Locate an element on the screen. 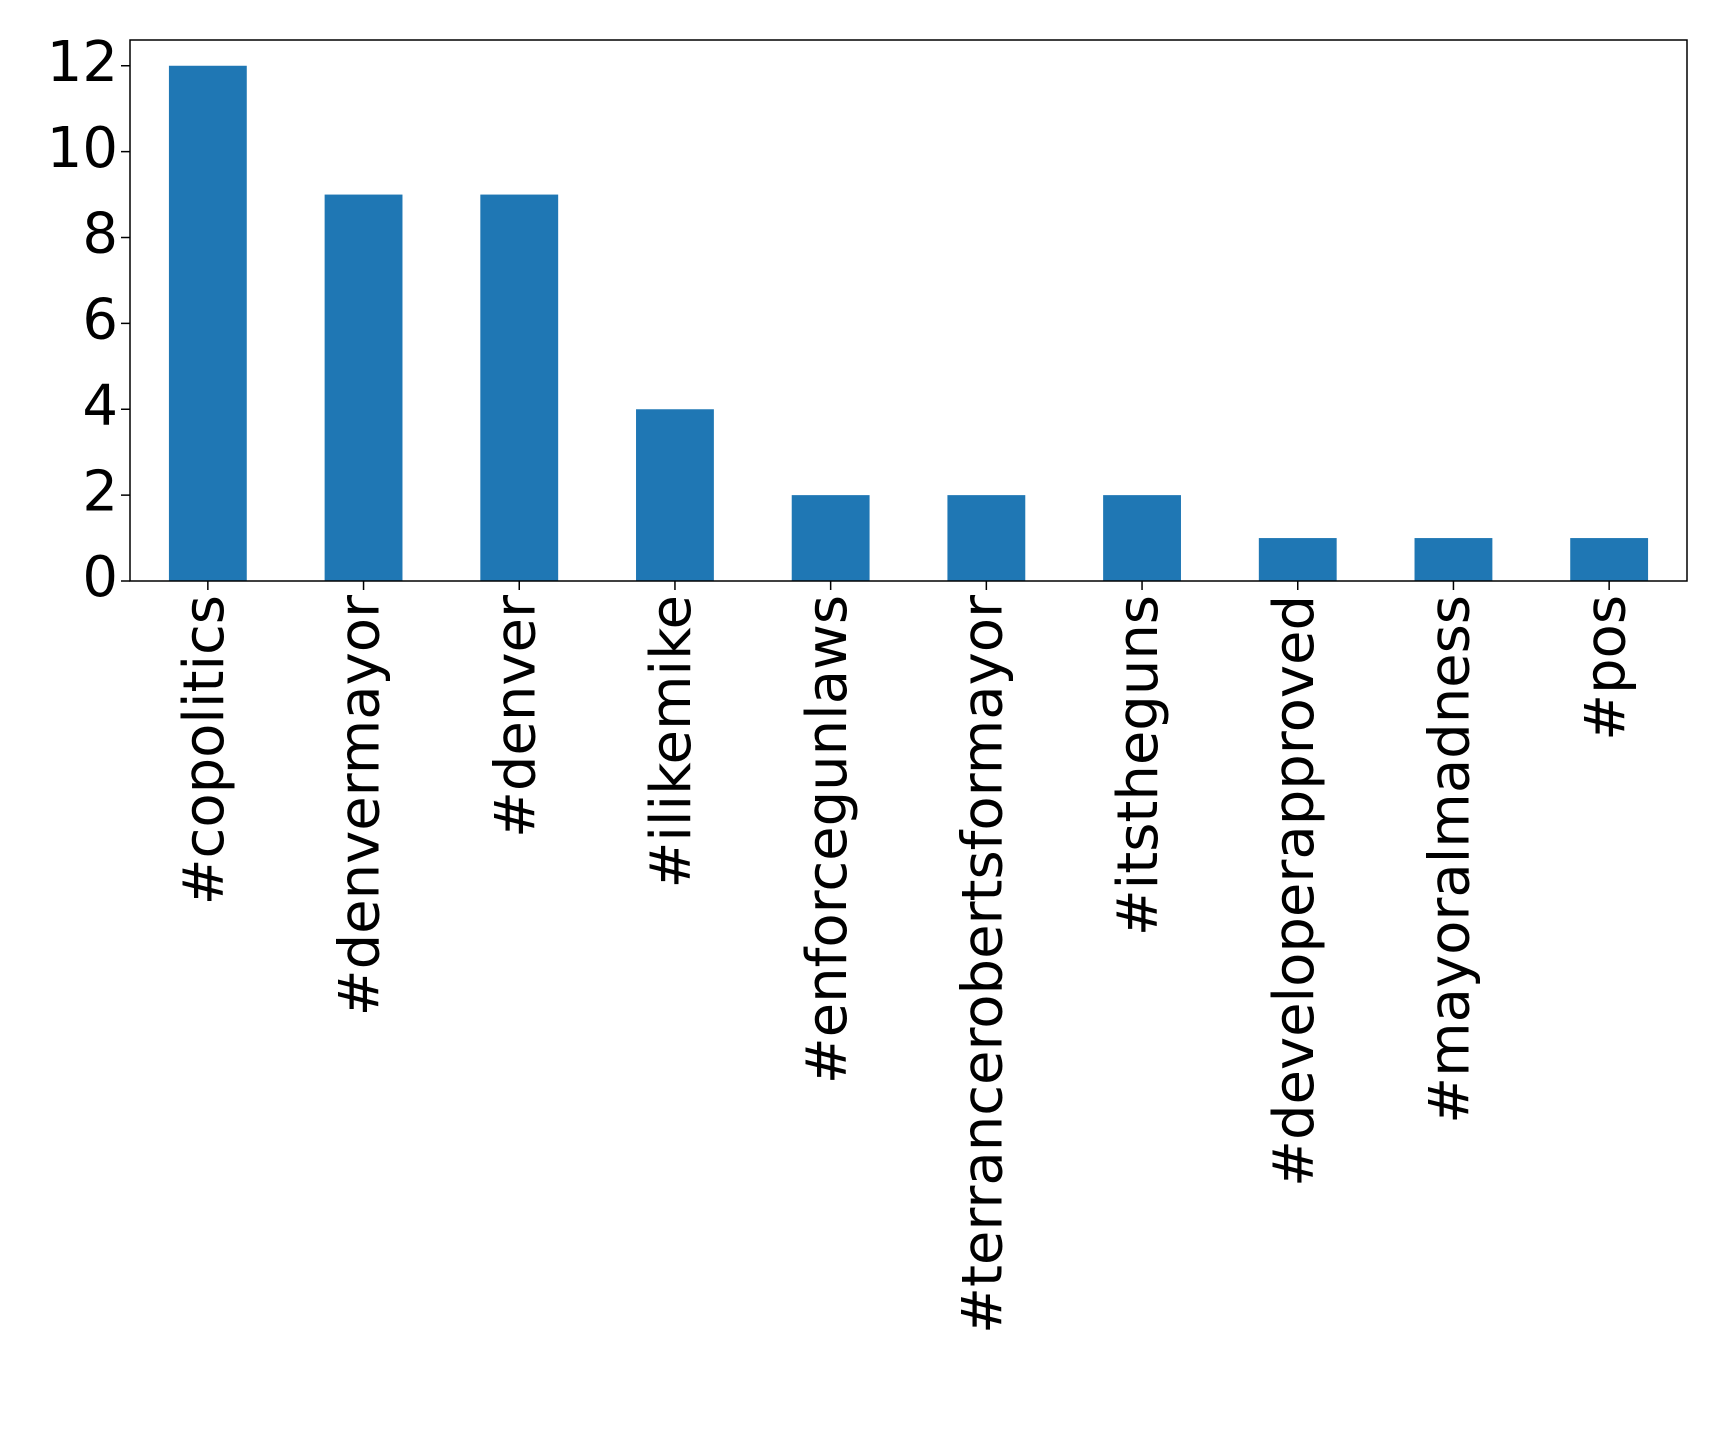  y-tick-label: 6 is located at coordinates (100, 320).